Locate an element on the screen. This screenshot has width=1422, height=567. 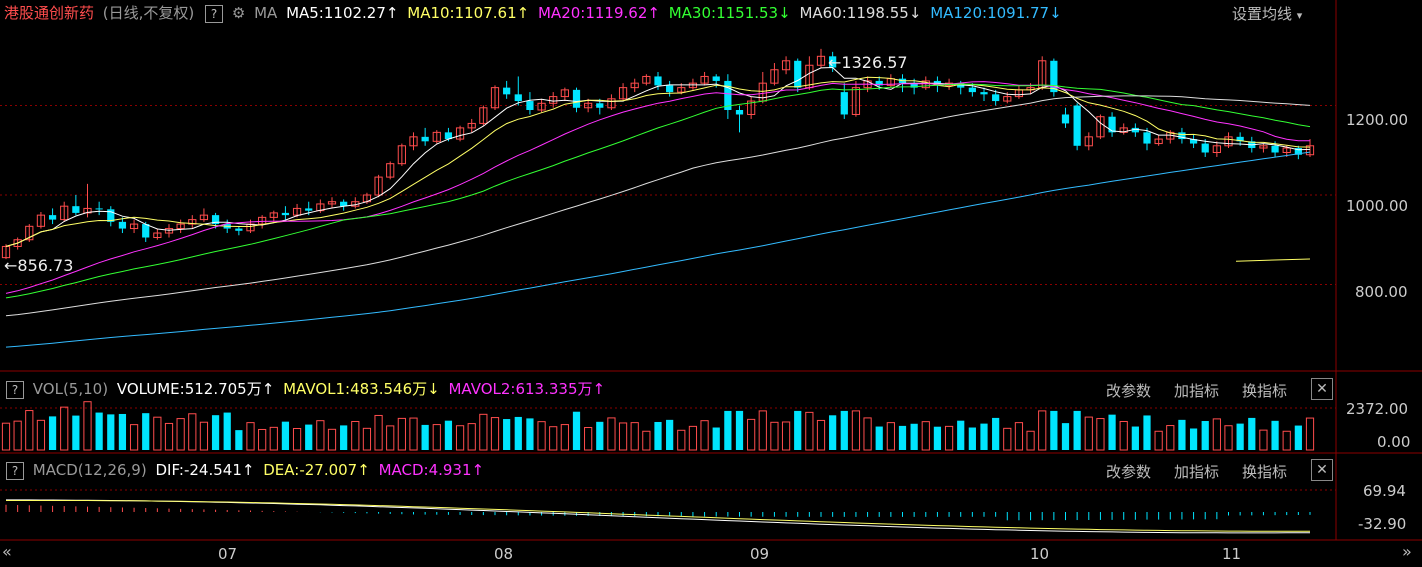
vol-switch-indicator-button: 换指标 is located at coordinates (1265, 391).